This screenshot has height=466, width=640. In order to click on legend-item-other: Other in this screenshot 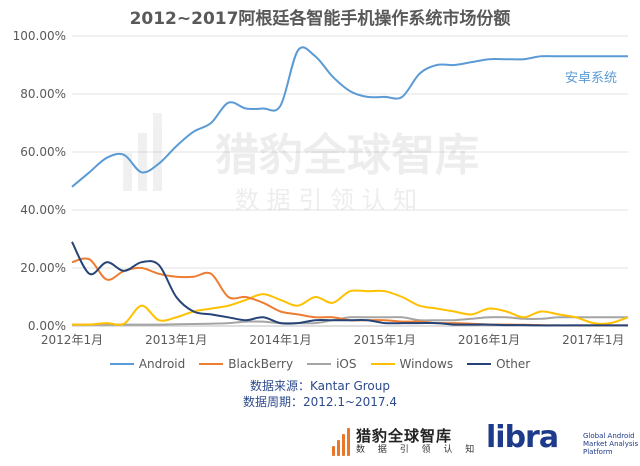, I will do `click(498, 364)`.